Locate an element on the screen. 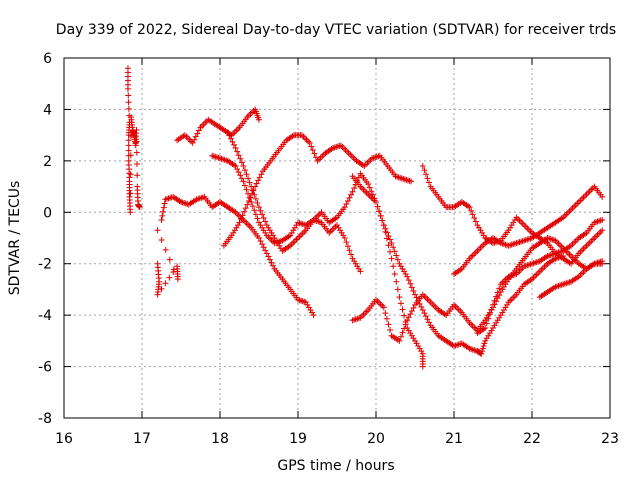 This screenshot has height=480, width=640. y-tick-label: -2 is located at coordinates (45, 265).